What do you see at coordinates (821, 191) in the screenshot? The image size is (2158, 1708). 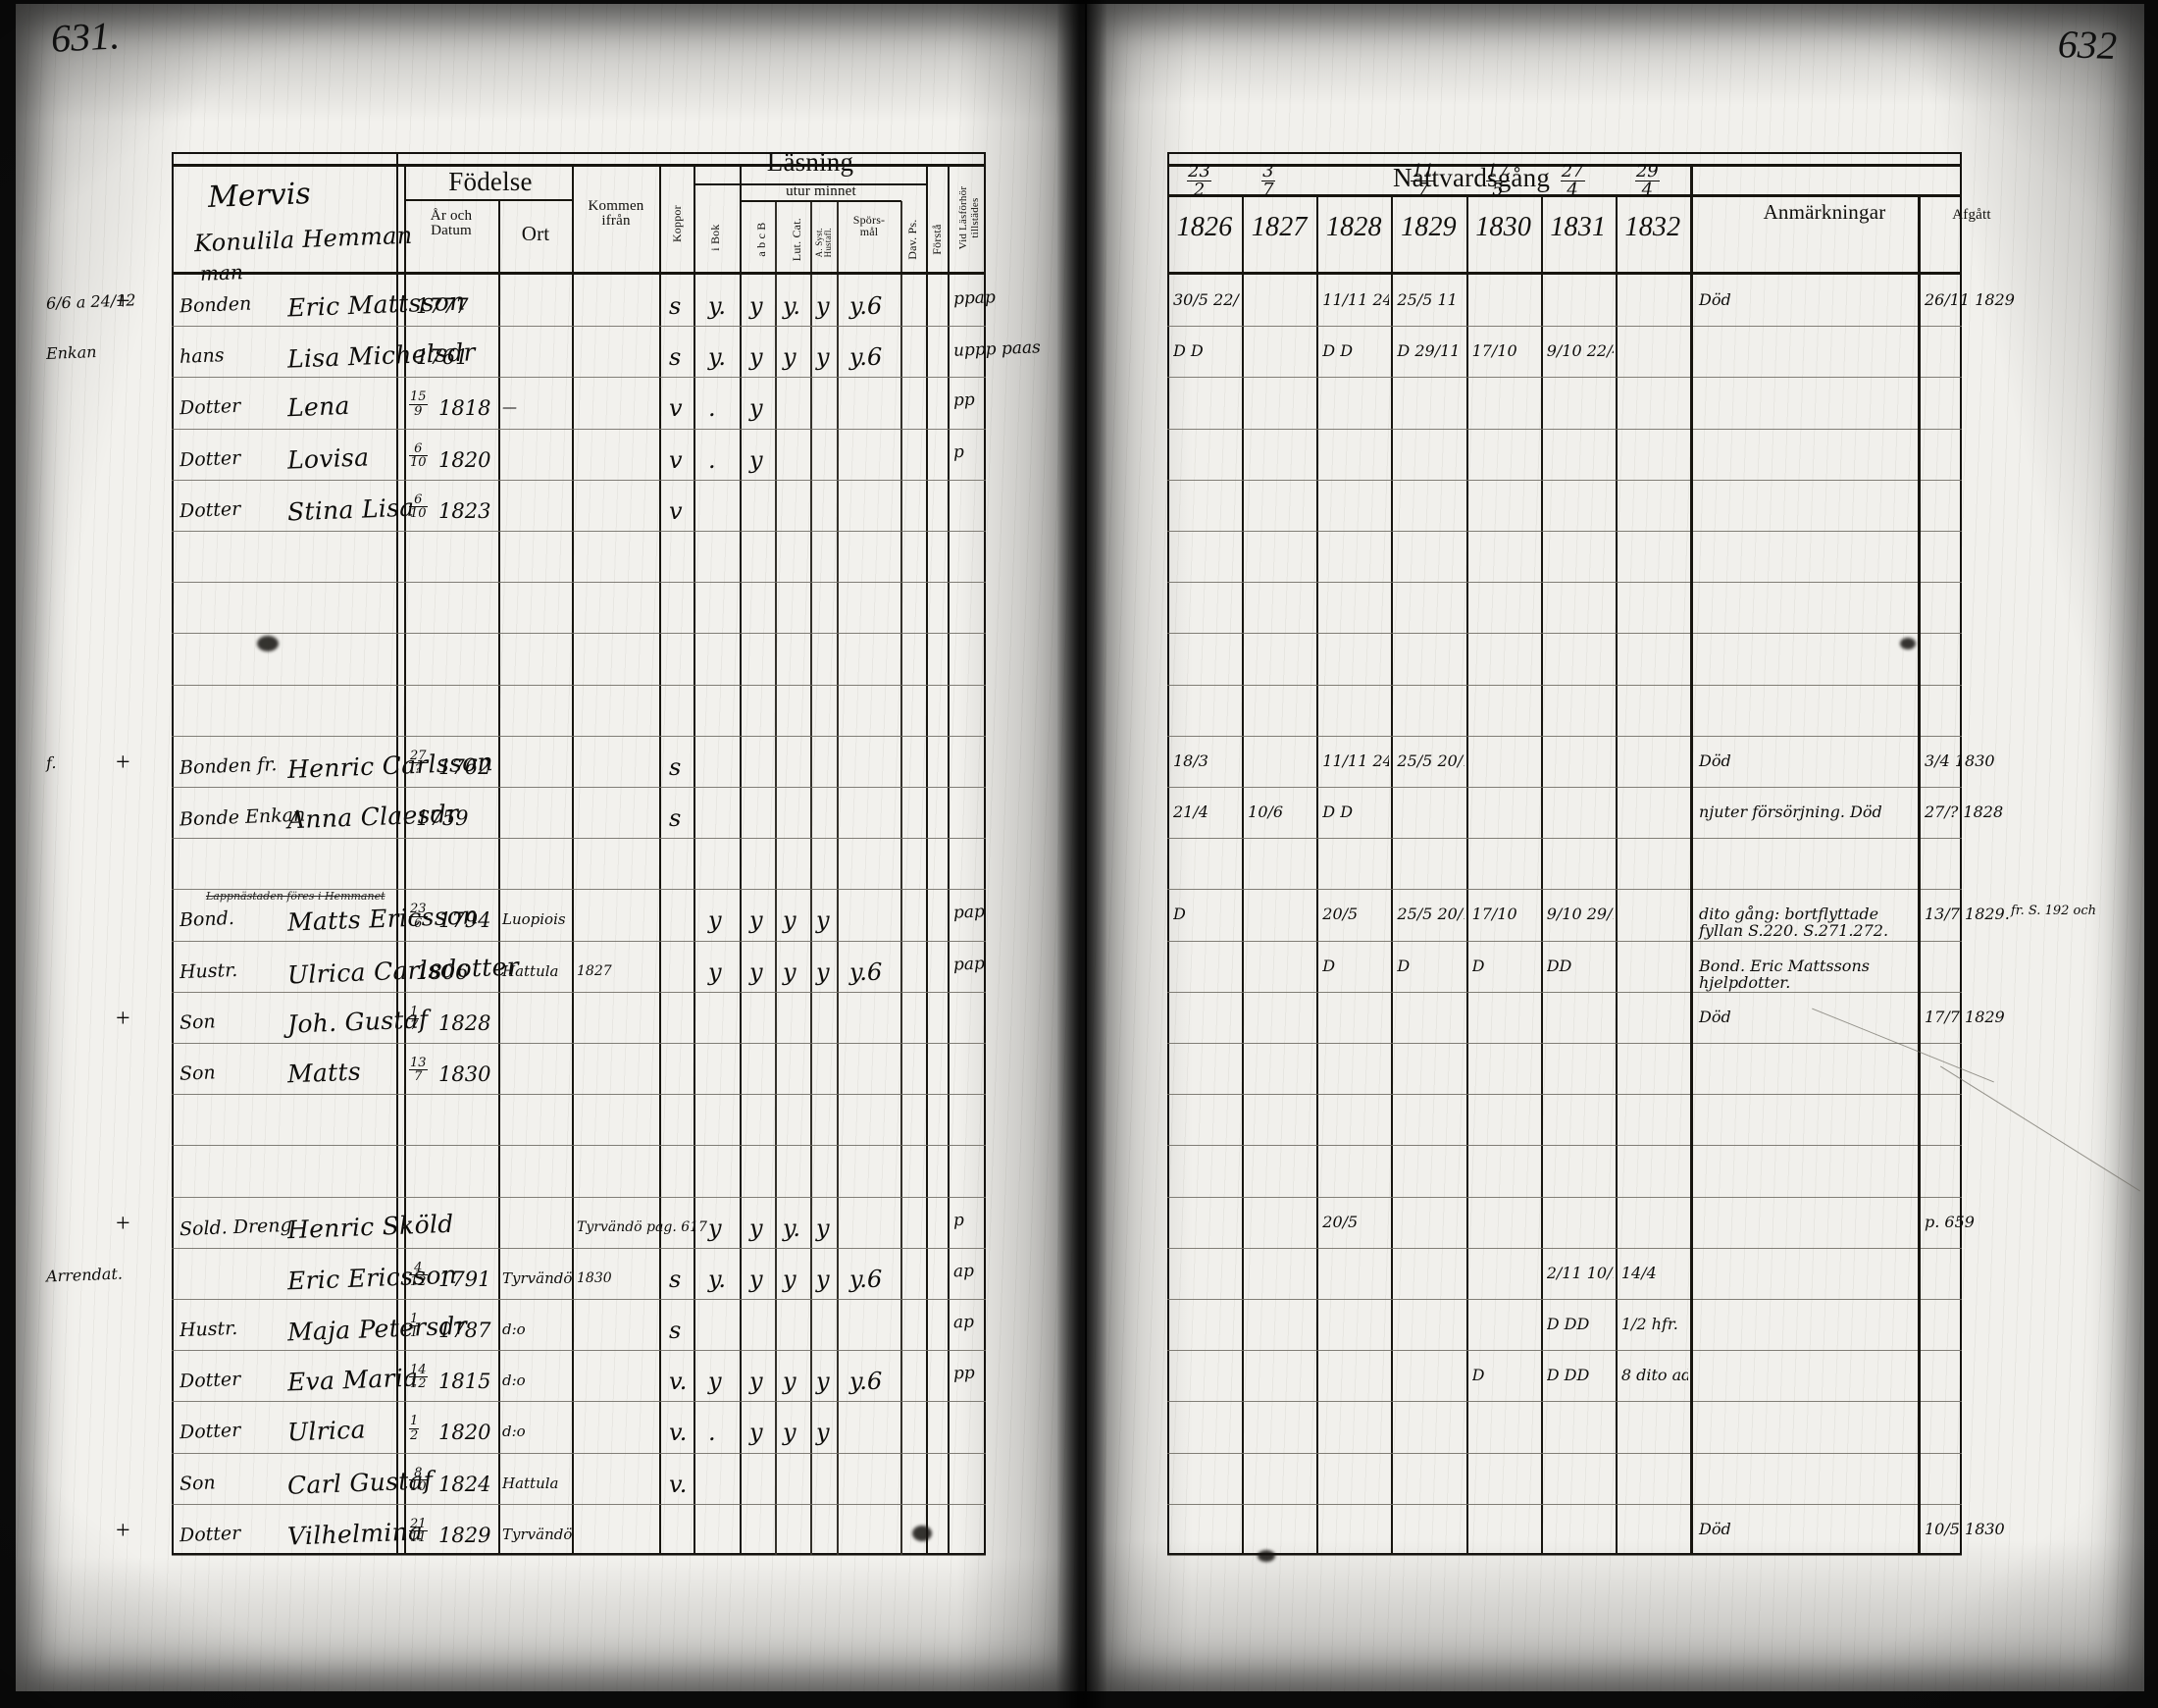 I see `header-utur-minnet: utur minnet` at bounding box center [821, 191].